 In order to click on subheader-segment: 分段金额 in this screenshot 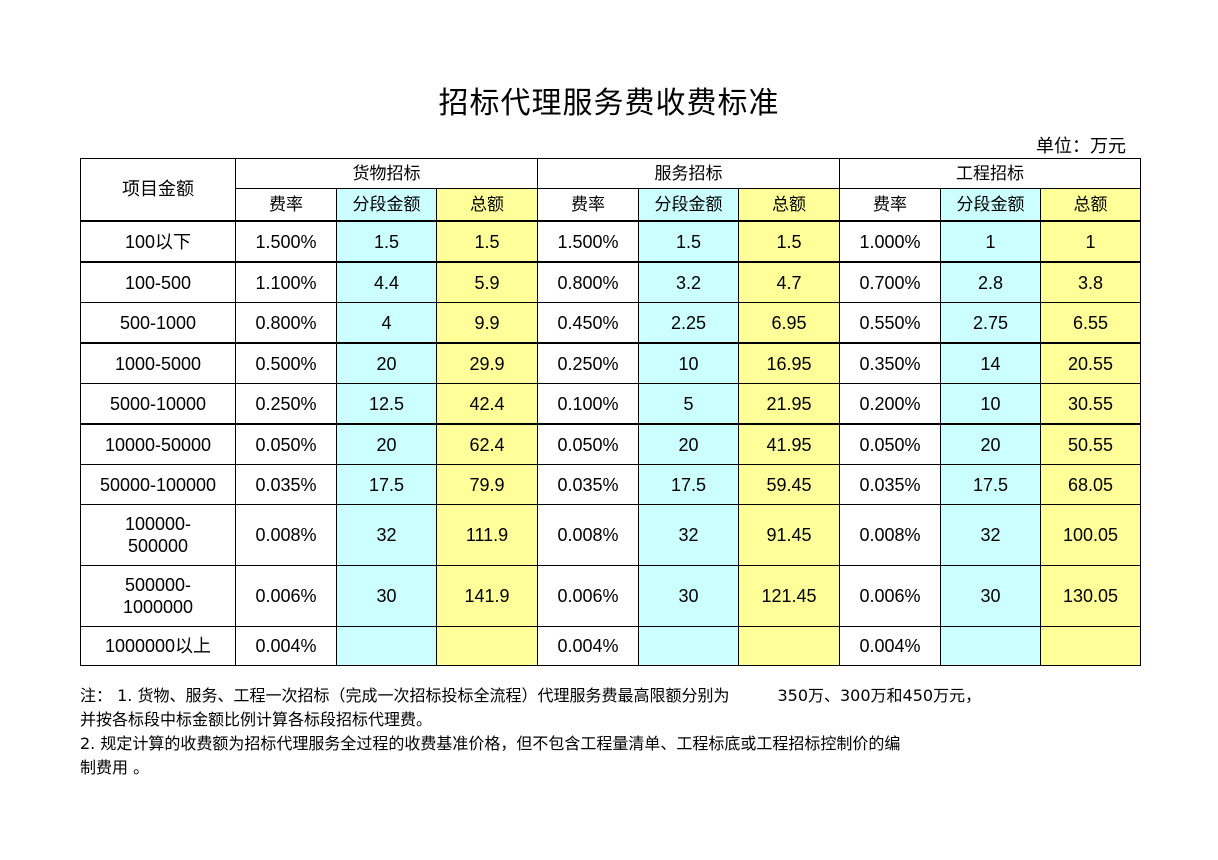, I will do `click(688, 205)`.